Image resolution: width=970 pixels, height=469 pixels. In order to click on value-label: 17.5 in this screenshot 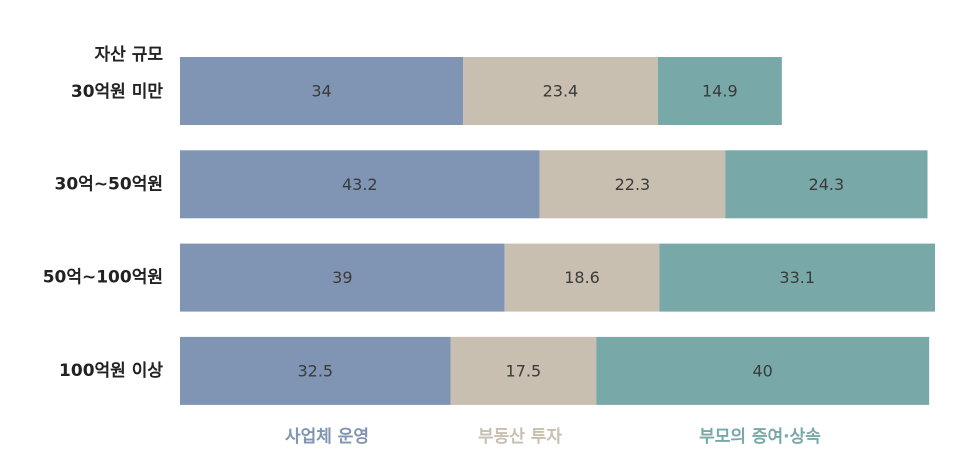, I will do `click(524, 370)`.